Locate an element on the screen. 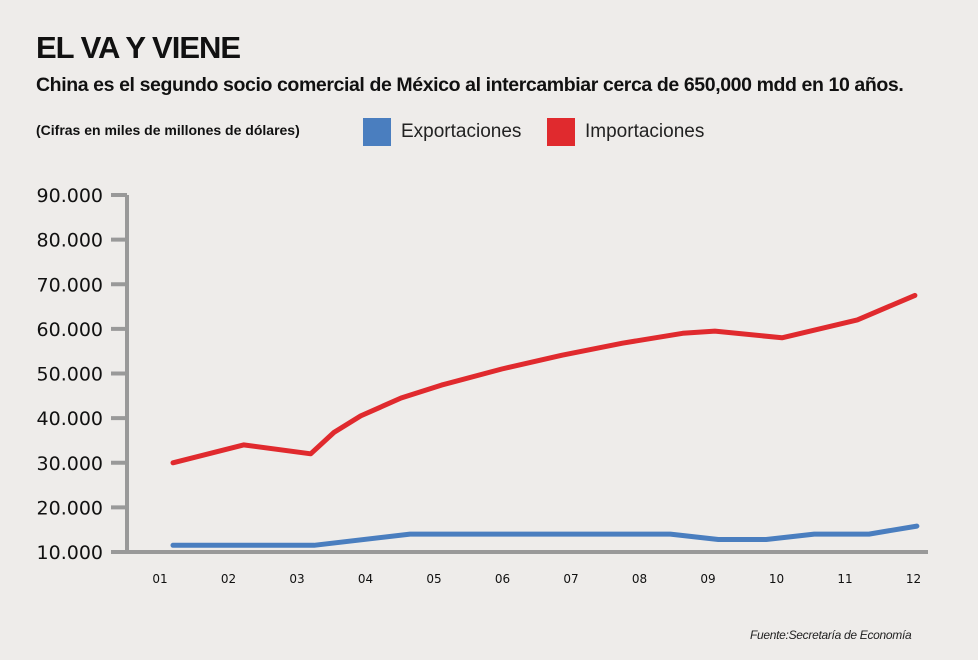  x-tick-label: 01 is located at coordinates (159, 579).